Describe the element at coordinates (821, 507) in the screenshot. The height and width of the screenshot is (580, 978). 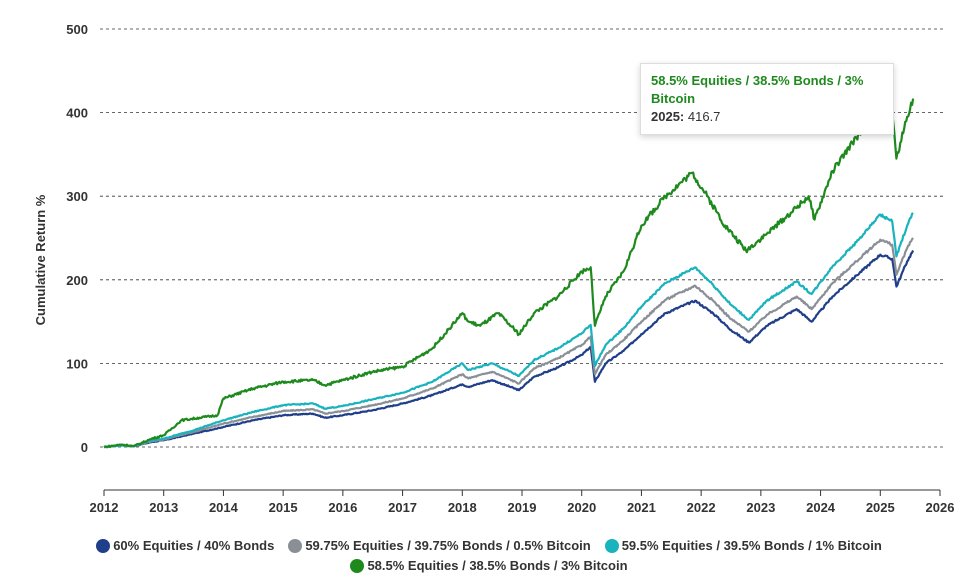
I see `x-tick-label: 2024` at that location.